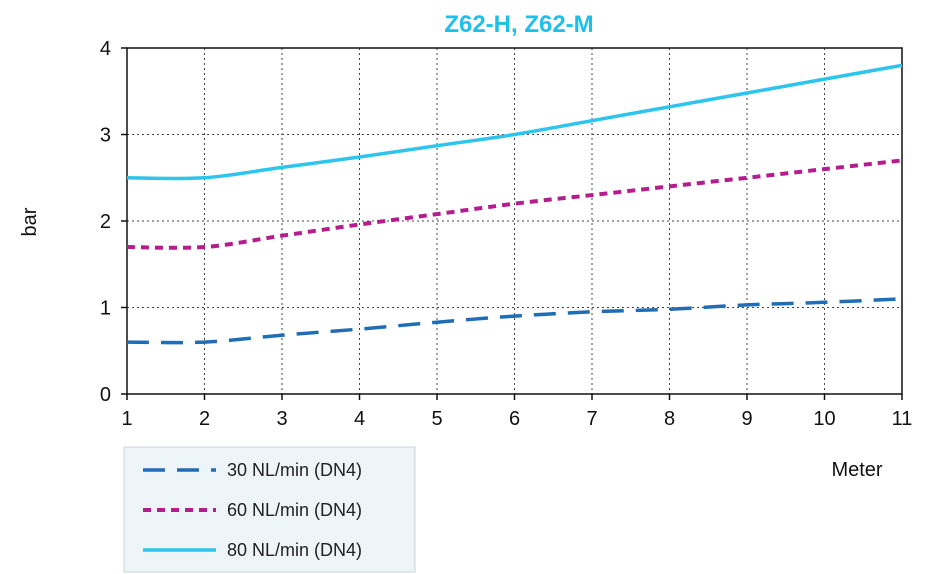 This screenshot has height=574, width=927. I want to click on x-tick-label: 11, so click(902, 419).